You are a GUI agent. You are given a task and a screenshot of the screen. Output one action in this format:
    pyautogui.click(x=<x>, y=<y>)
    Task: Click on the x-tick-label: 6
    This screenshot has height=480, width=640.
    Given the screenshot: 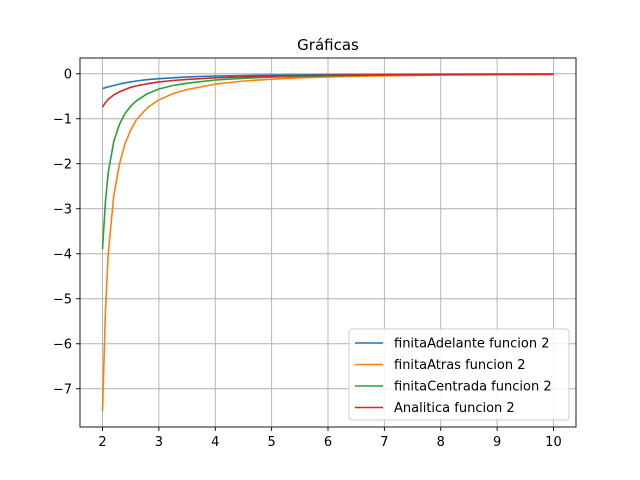 What is the action you would take?
    pyautogui.click(x=328, y=442)
    